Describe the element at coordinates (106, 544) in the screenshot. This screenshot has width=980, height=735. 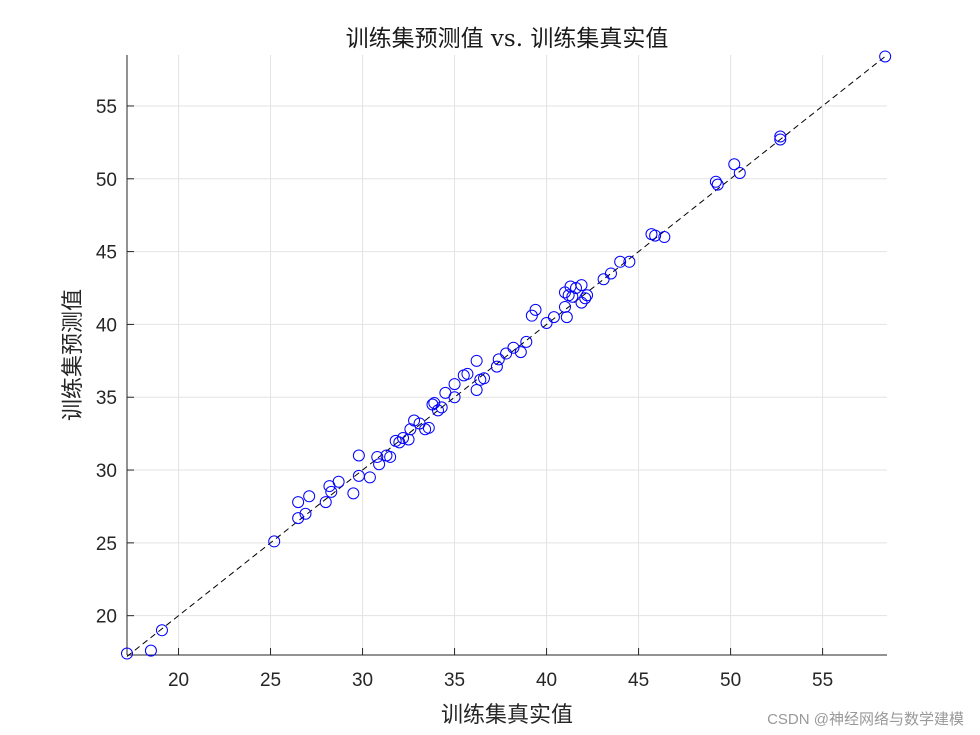
I see `y-tick-label-1: 25` at that location.